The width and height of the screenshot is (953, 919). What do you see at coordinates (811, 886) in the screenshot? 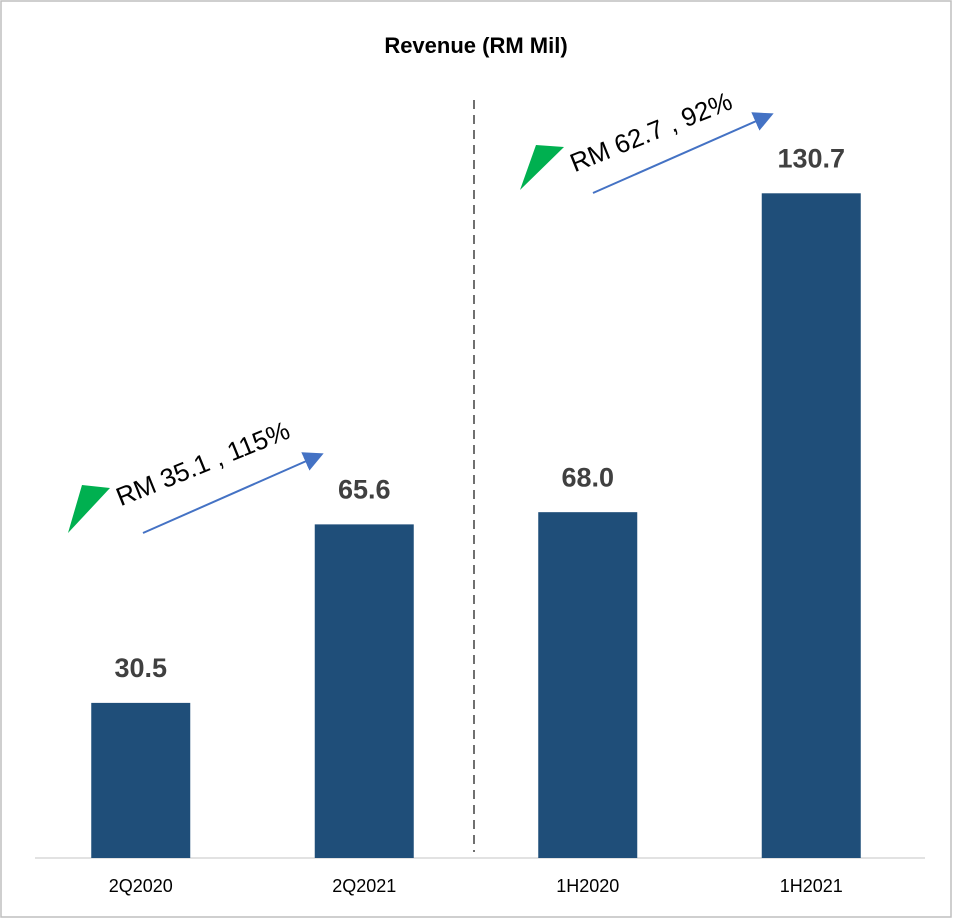
I see `x-tick-label: 1H2021` at bounding box center [811, 886].